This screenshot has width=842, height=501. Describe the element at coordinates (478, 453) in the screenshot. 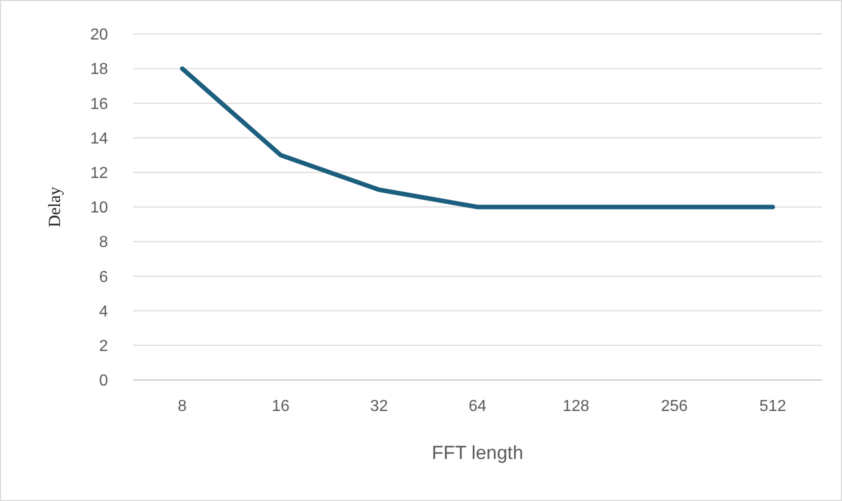

I see `x-axis-title: FFT length` at that location.